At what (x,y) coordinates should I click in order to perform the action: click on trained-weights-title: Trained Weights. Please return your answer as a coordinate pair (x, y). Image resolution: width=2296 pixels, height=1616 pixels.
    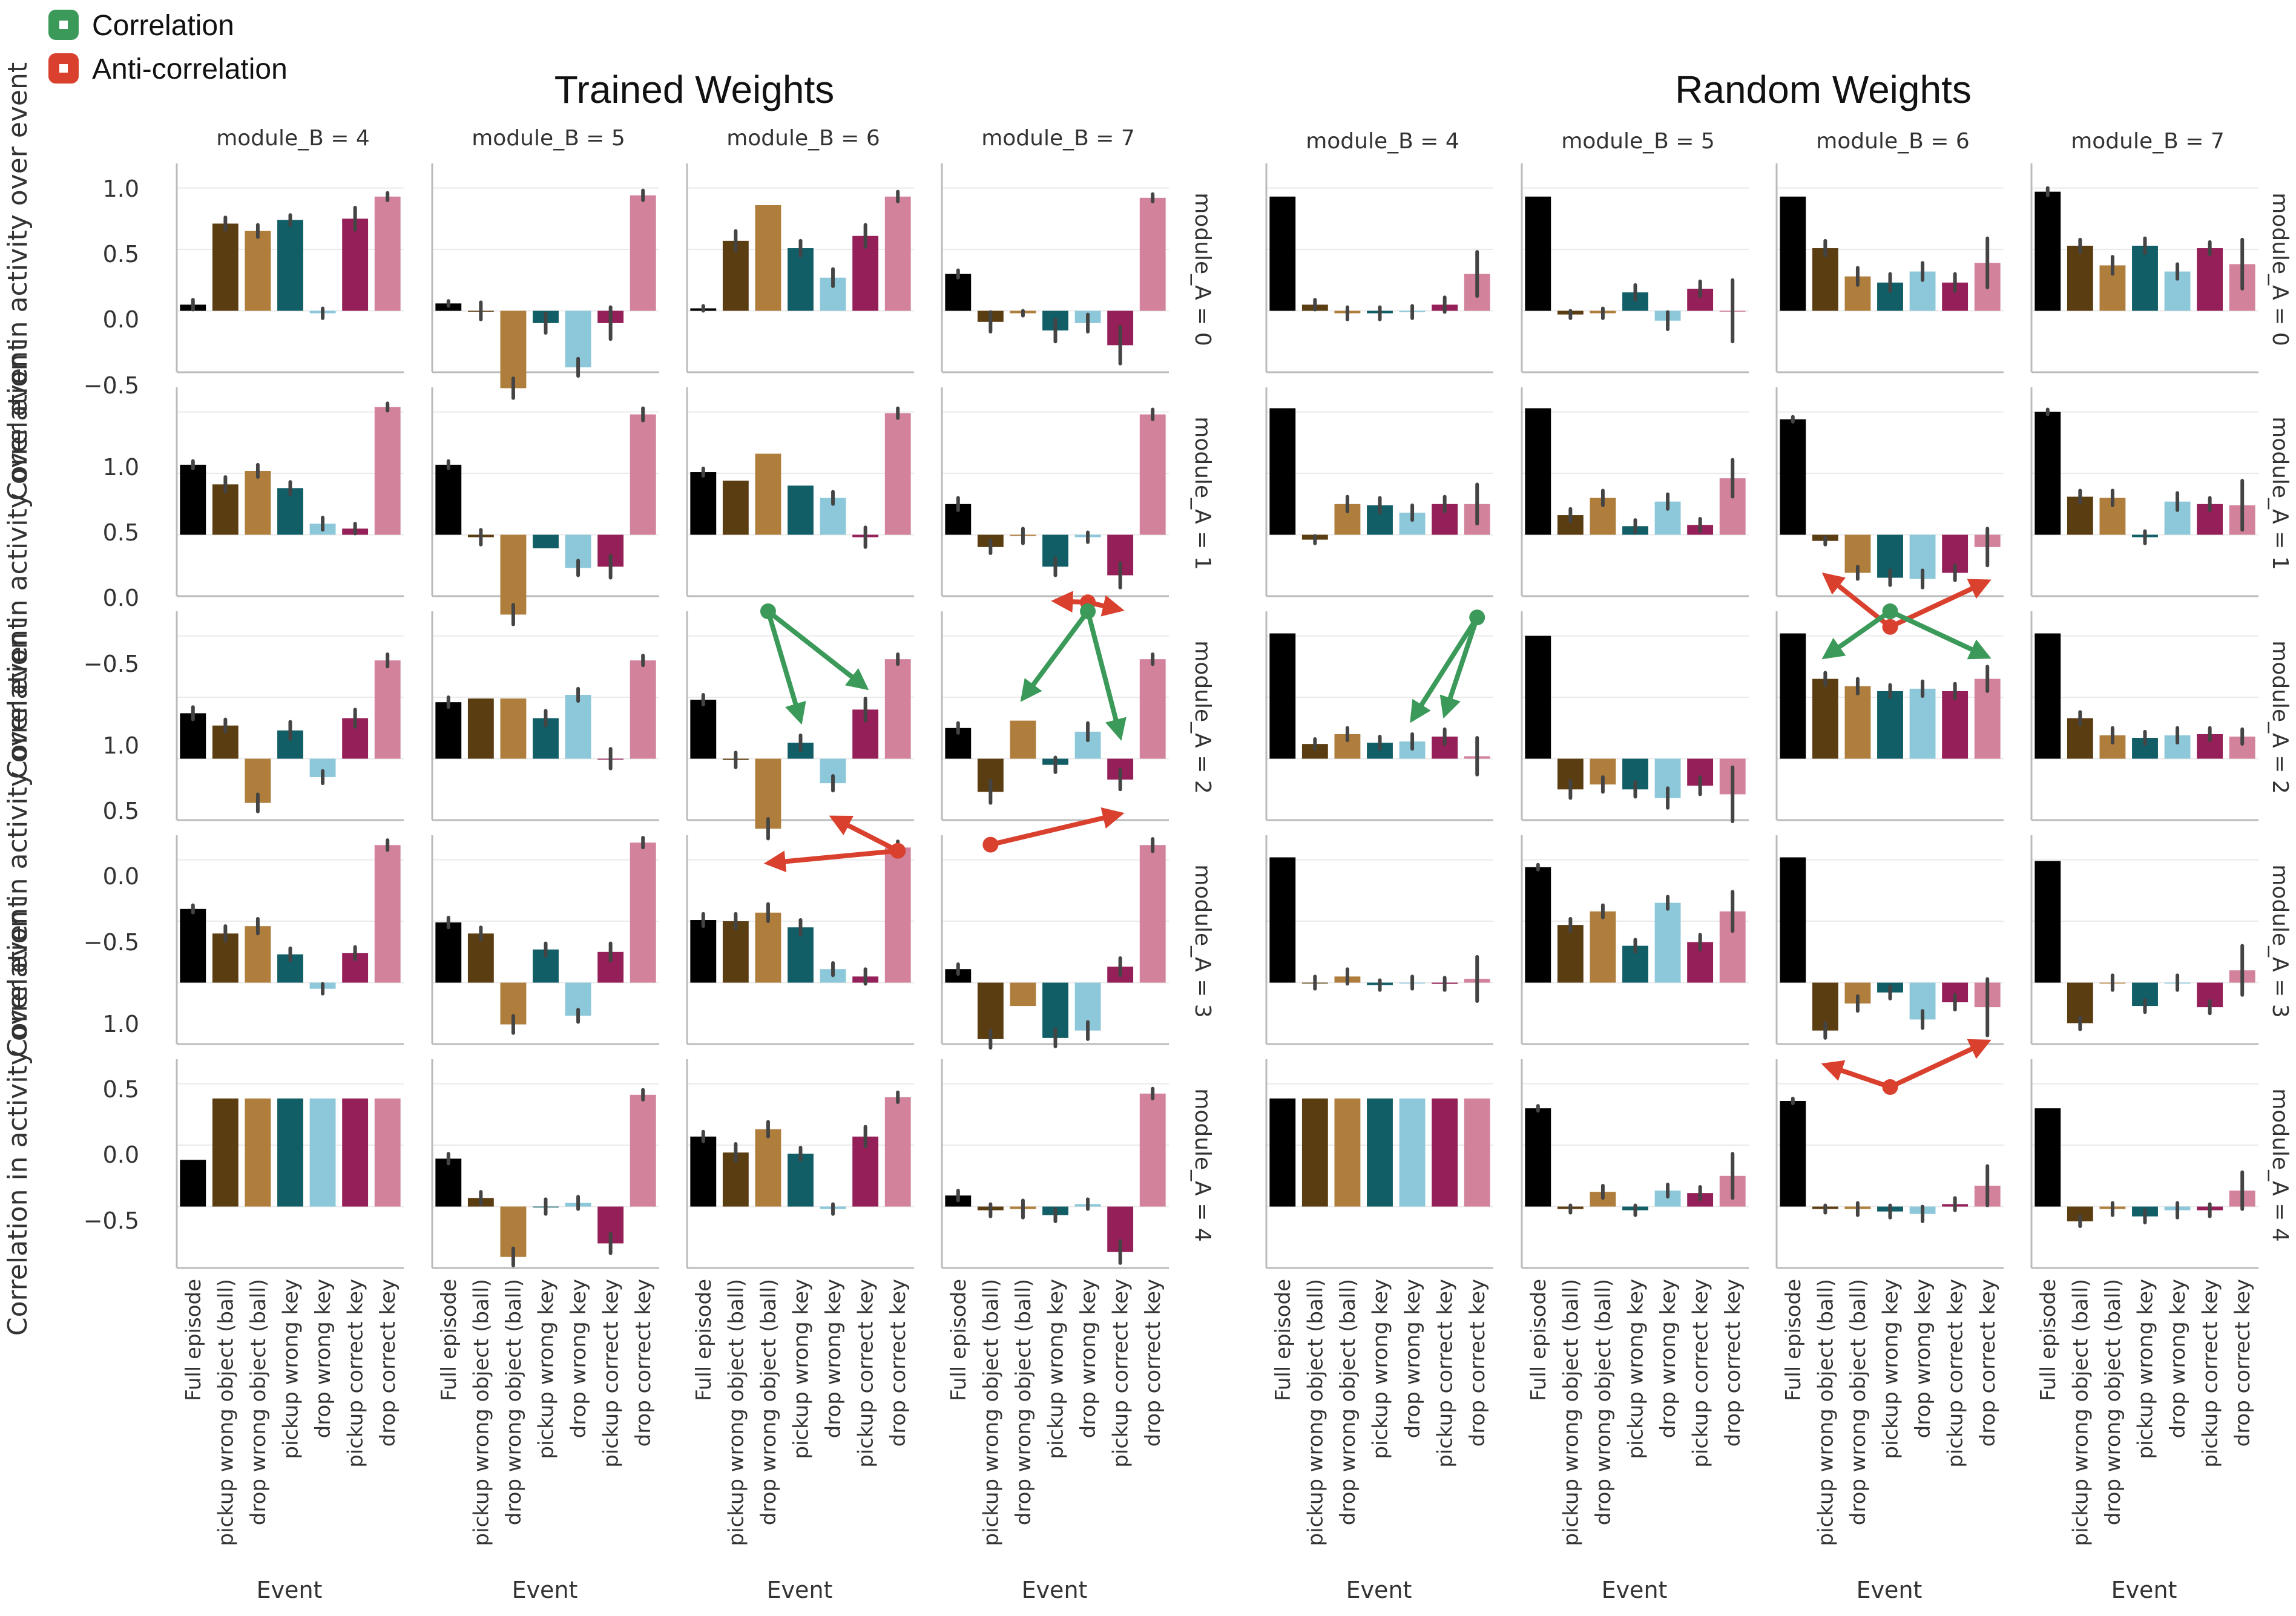
    Looking at the image, I should click on (694, 89).